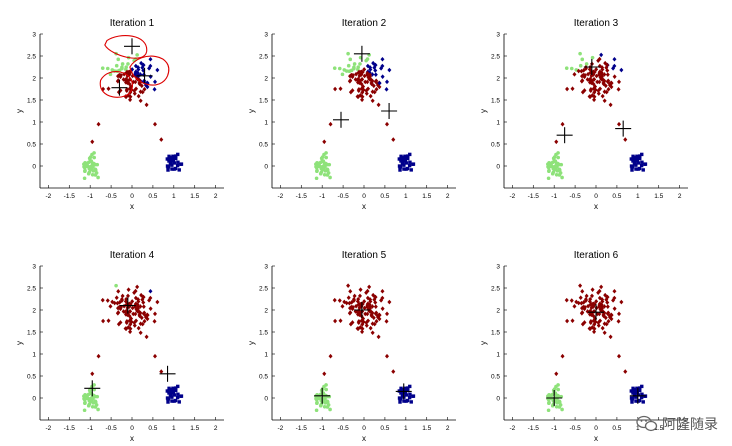 This screenshot has width=732, height=446. I want to click on x-tick-label: -2, so click(280, 196).